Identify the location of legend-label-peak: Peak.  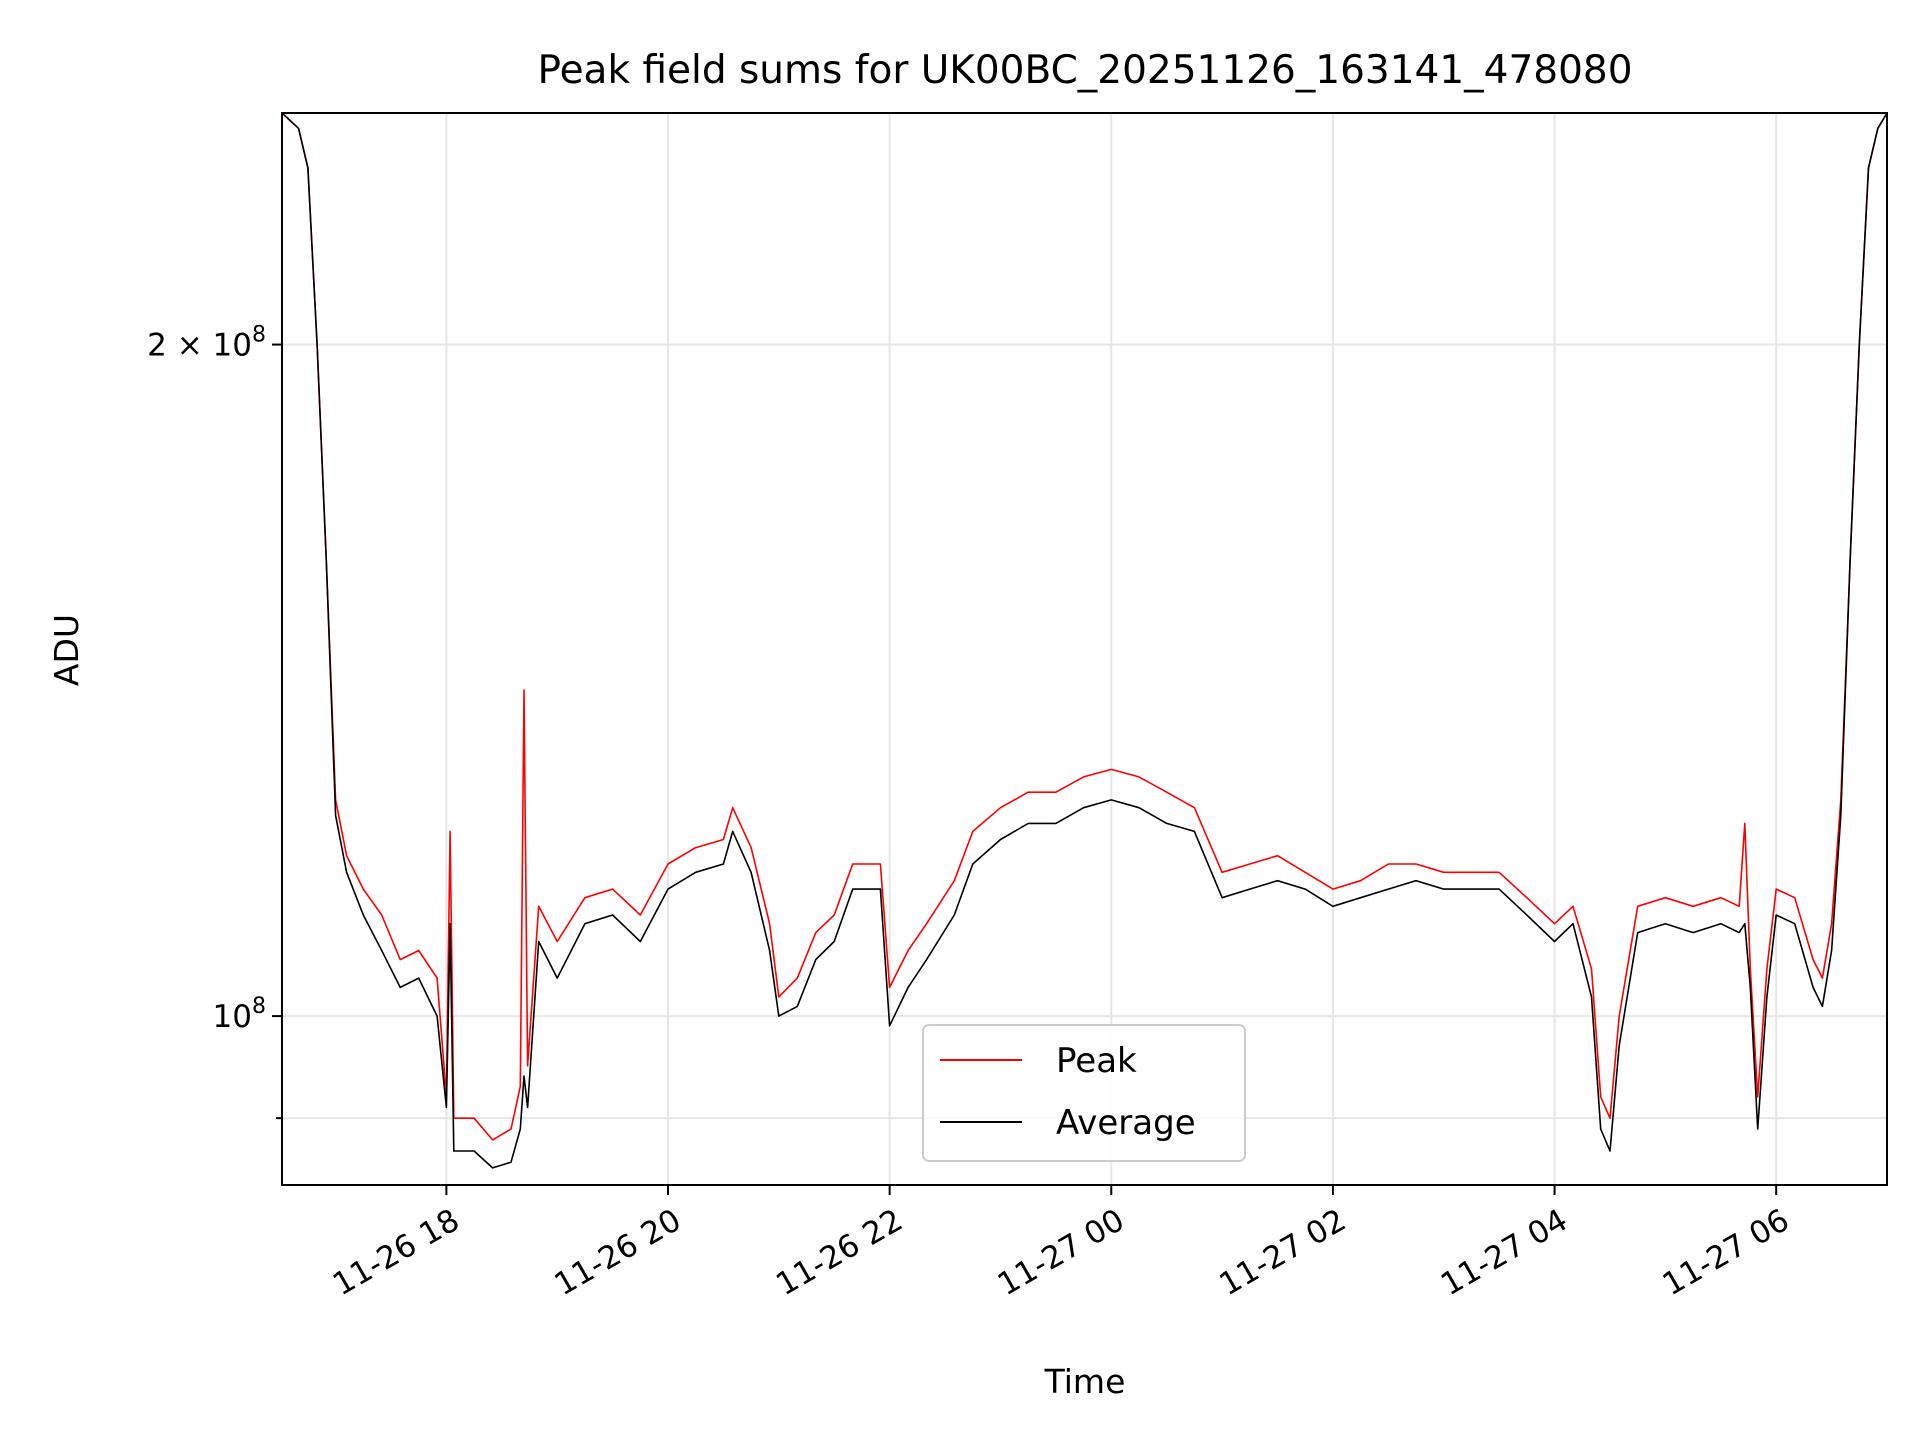
(1096, 1061).